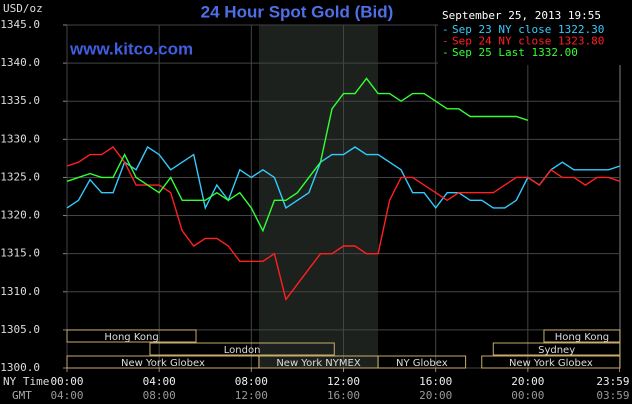  I want to click on legend-entry: Sep 24 NY close 1323.80, so click(528, 41).